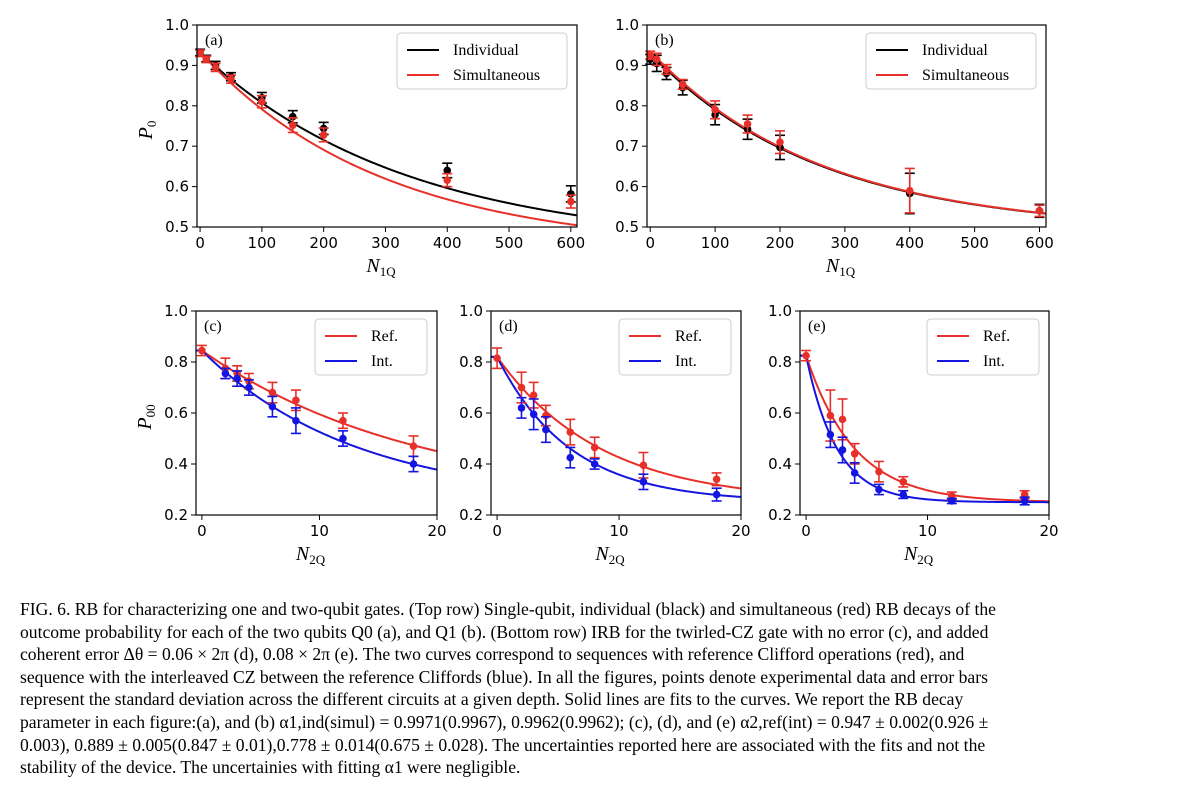 Image resolution: width=1200 pixels, height=808 pixels. I want to click on chart-panel-e: 0 10 20 0.2 0.4 0.6 0.8 1.0 N2Q (e) Ref. Int., so click(913, 434).